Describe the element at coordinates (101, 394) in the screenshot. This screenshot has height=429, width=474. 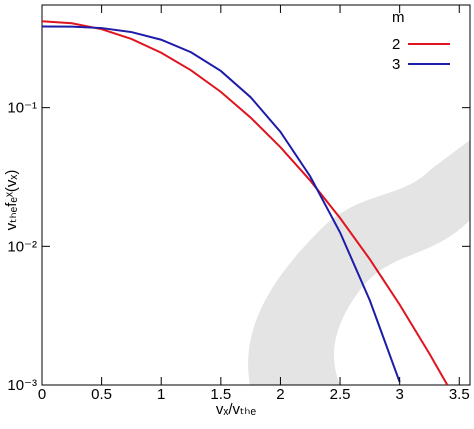
I see `x-tick-label: 0.5` at that location.